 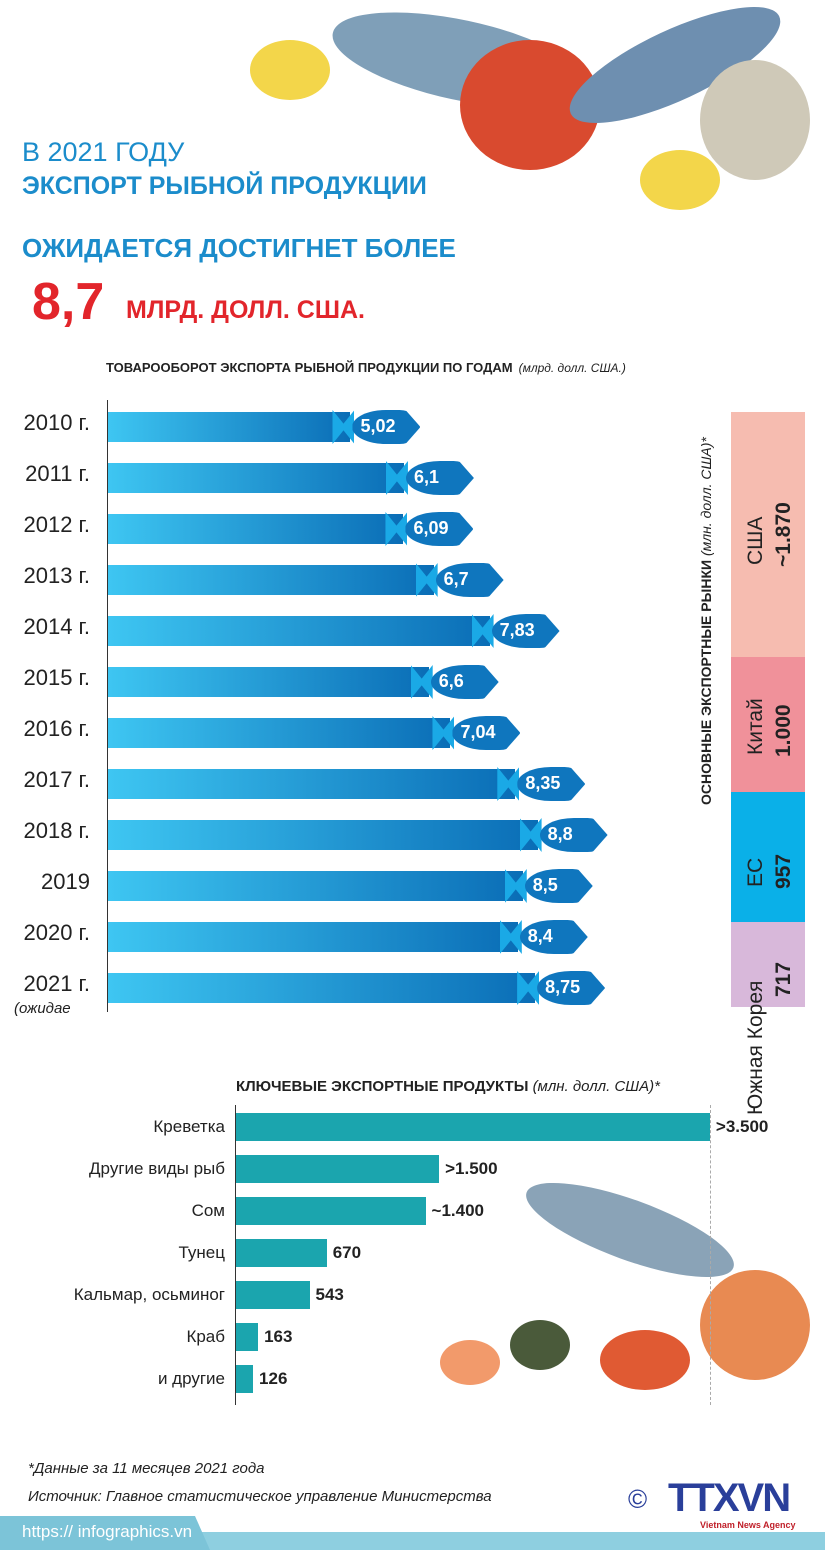 I want to click on site-link: https:// infographics.vn, so click(x=107, y=1531).